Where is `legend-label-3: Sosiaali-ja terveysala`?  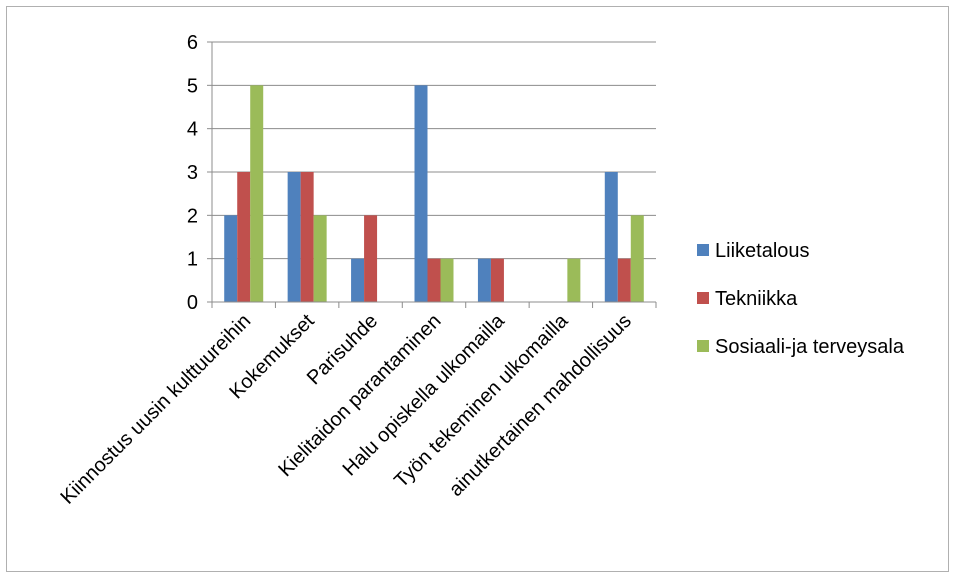 legend-label-3: Sosiaali-ja terveysala is located at coordinates (810, 347).